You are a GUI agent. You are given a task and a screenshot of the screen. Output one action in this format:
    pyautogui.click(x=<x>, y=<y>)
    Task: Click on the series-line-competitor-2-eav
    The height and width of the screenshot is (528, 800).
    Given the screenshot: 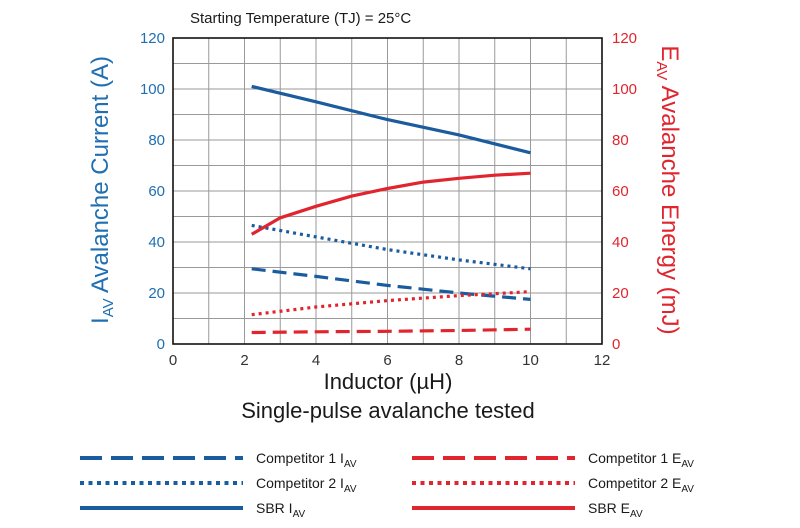 What is the action you would take?
    pyautogui.click(x=391, y=303)
    